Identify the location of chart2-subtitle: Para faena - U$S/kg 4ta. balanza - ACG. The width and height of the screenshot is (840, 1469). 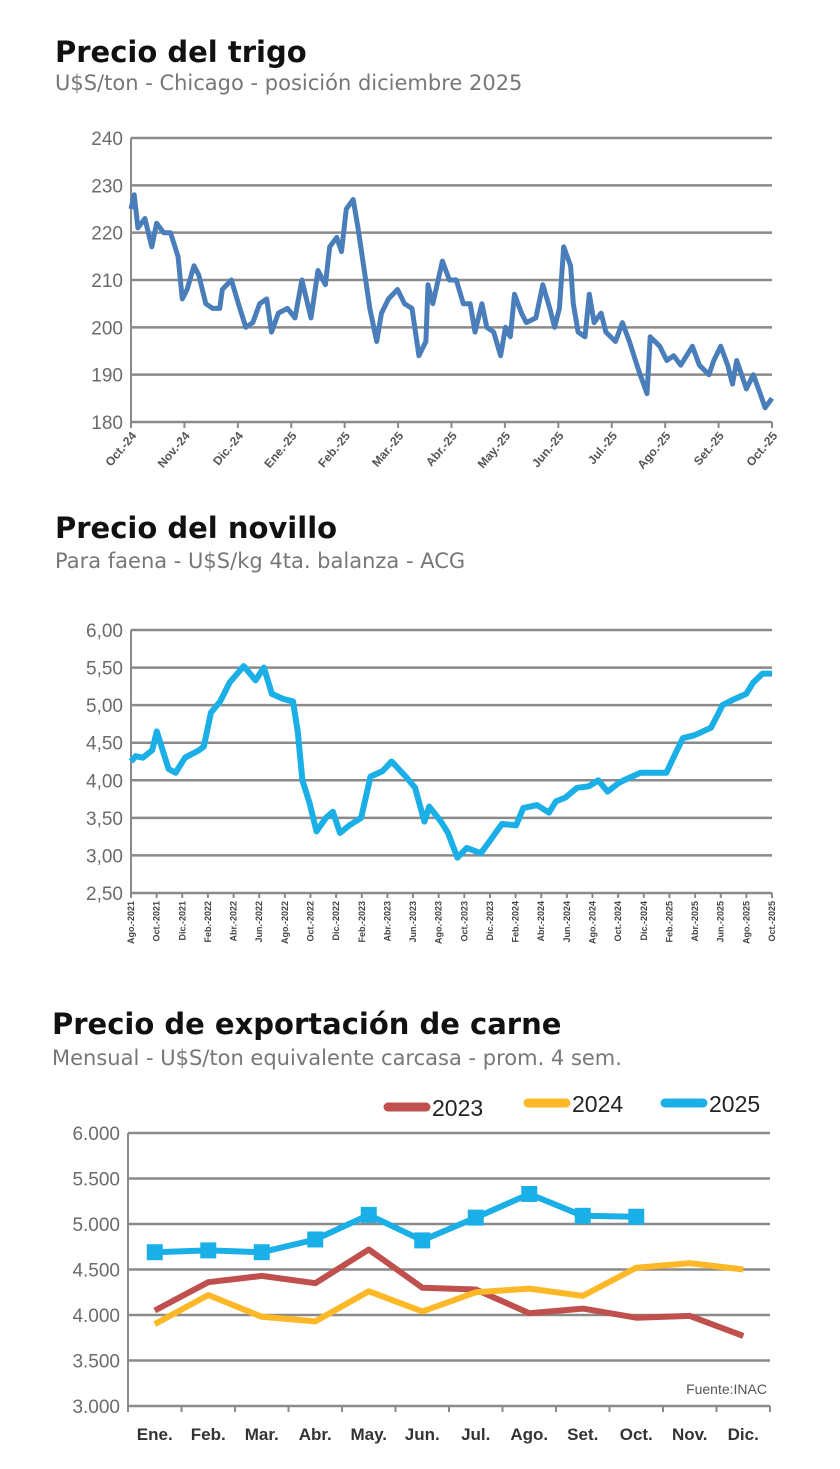
(260, 561).